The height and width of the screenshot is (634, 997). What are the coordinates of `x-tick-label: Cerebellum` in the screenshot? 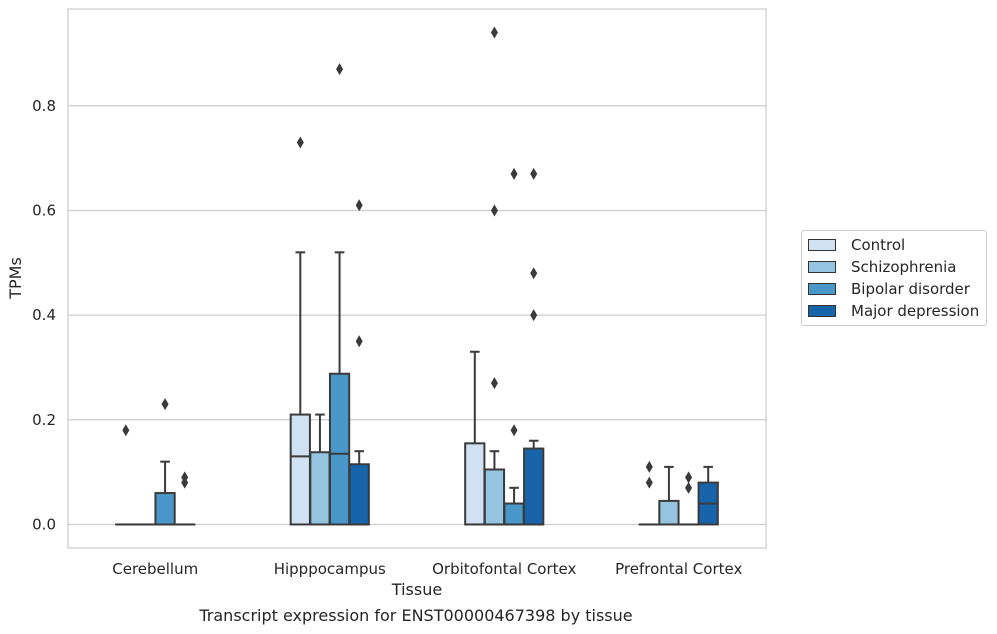 It's located at (155, 569).